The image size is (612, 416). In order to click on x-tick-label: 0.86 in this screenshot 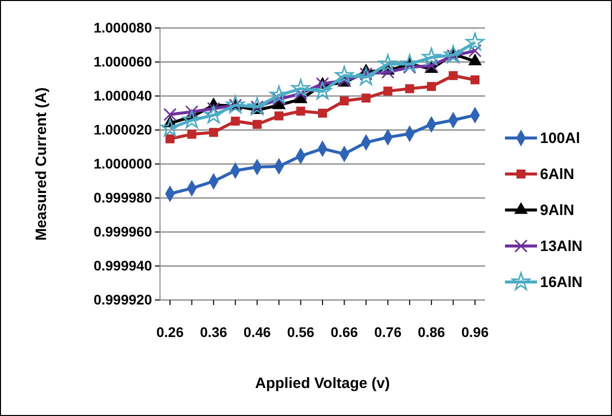, I will do `click(432, 332)`.